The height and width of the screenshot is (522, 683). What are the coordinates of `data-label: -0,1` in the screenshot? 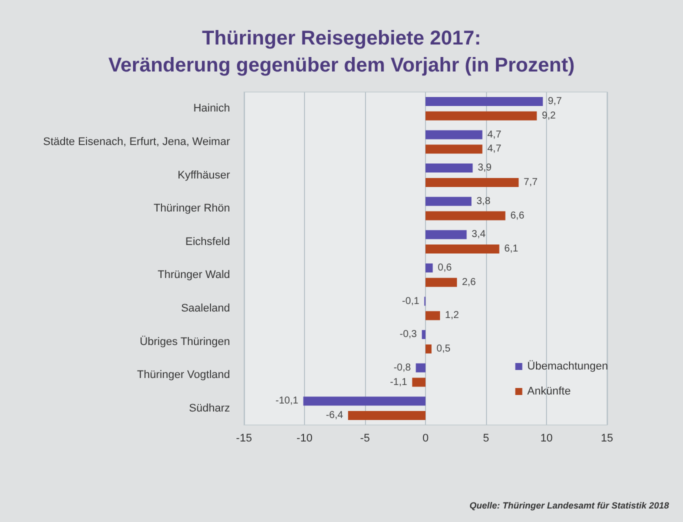 It's located at (411, 301).